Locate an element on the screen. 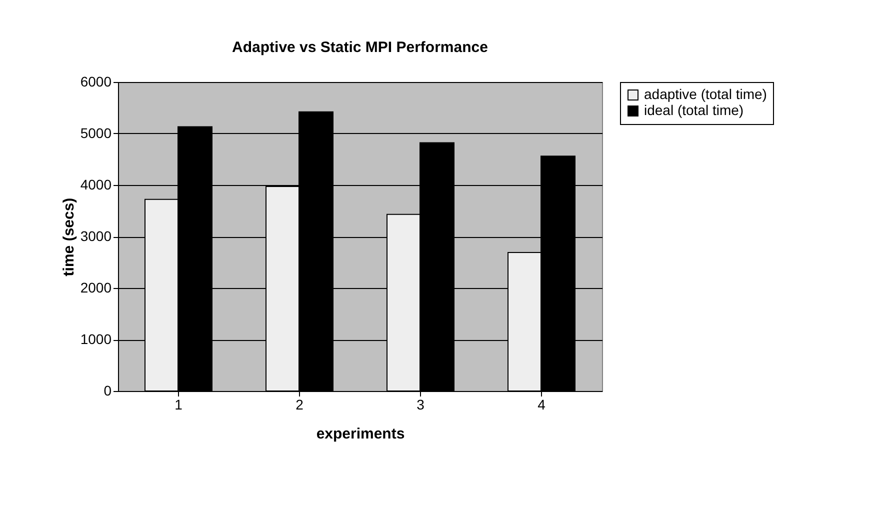  y-tick-label: 5000 is located at coordinates (96, 133).